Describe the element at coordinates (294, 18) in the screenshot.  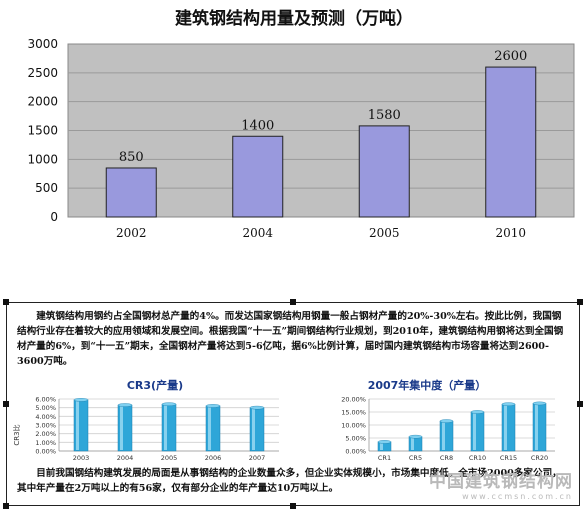
I see `chart-title: 建筑钢结构用量及预测（万吨）` at that location.